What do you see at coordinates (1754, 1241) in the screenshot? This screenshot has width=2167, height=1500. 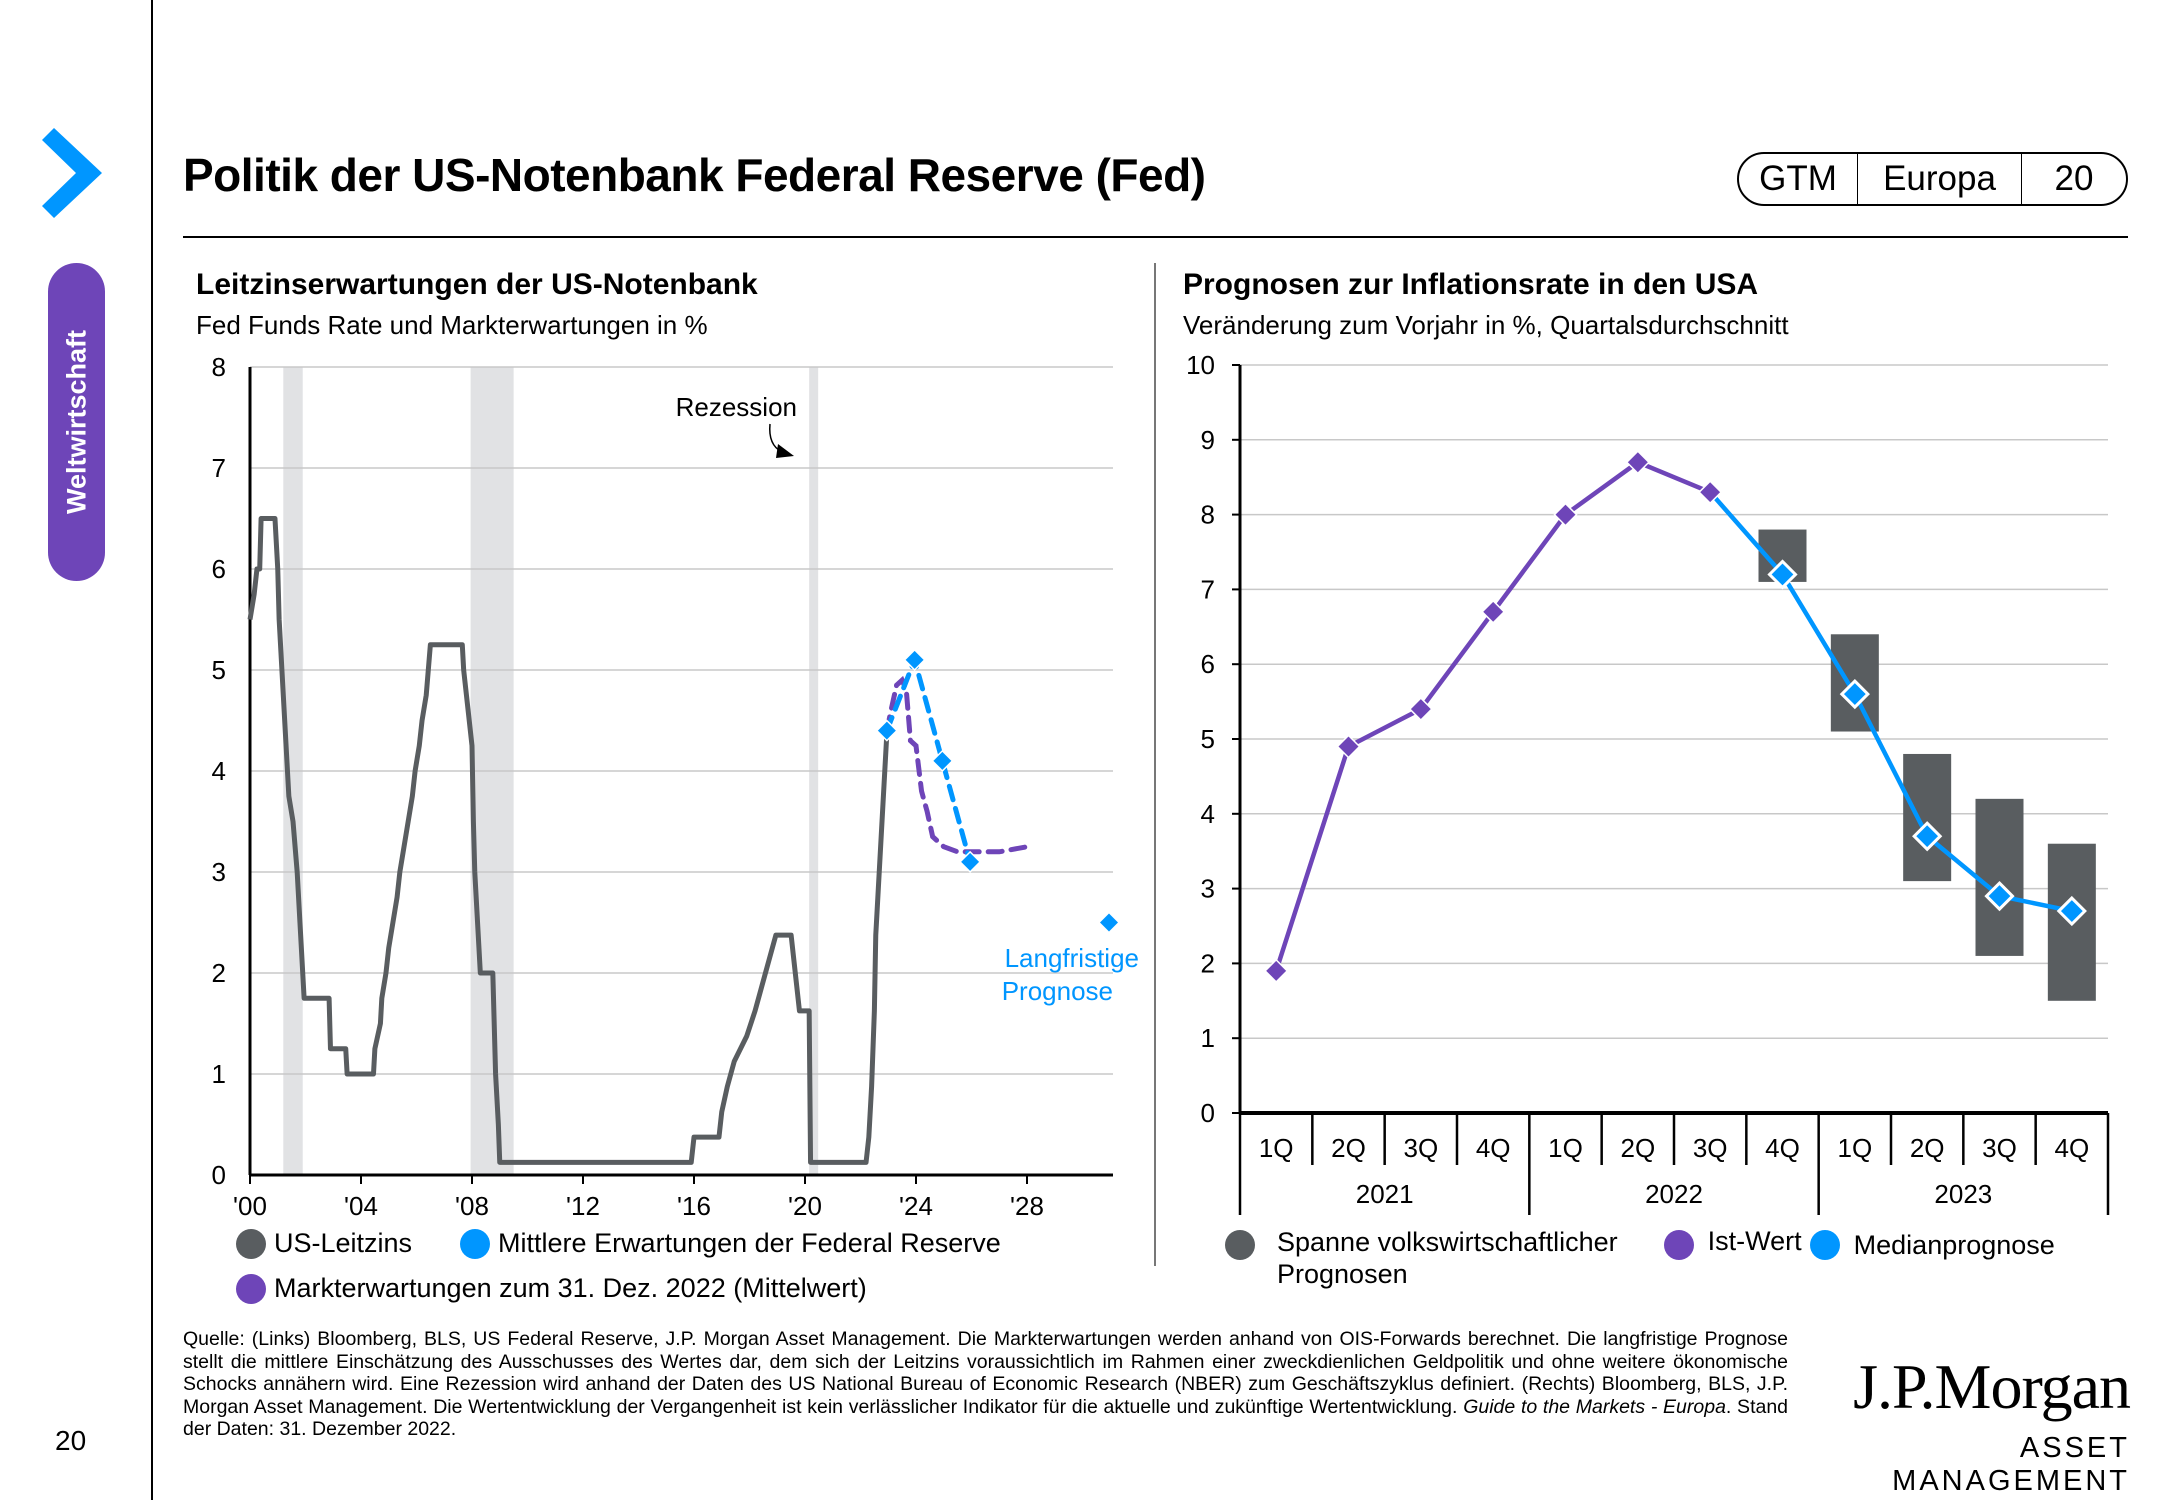 I see `legend-label: Ist-Wert` at bounding box center [1754, 1241].